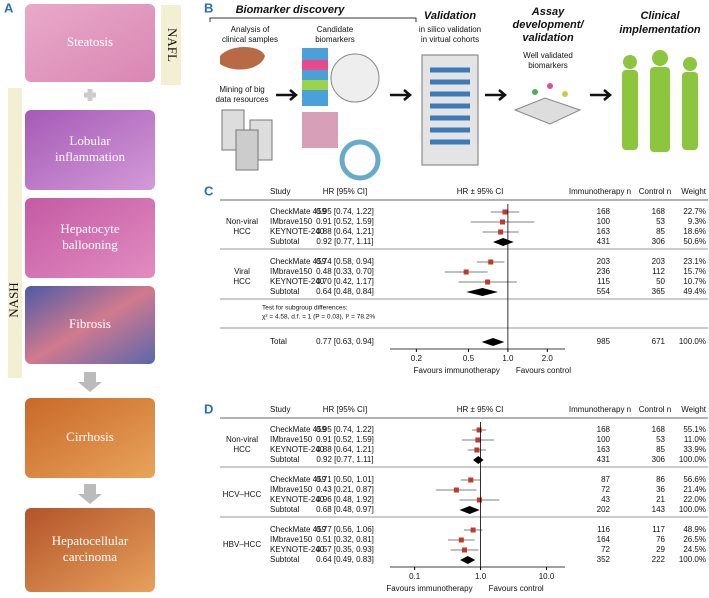 Image resolution: width=709 pixels, height=598 pixels. I want to click on hr-ci: 0.51 [0.32, 0.81], so click(345, 539).